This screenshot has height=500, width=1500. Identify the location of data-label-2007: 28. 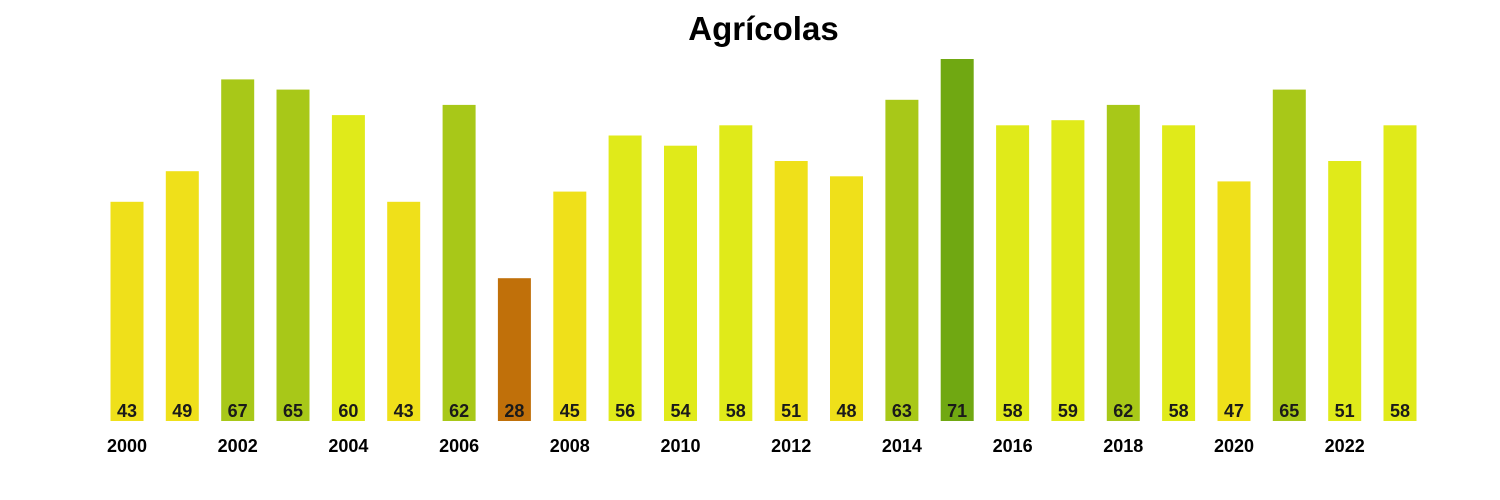
(514, 411).